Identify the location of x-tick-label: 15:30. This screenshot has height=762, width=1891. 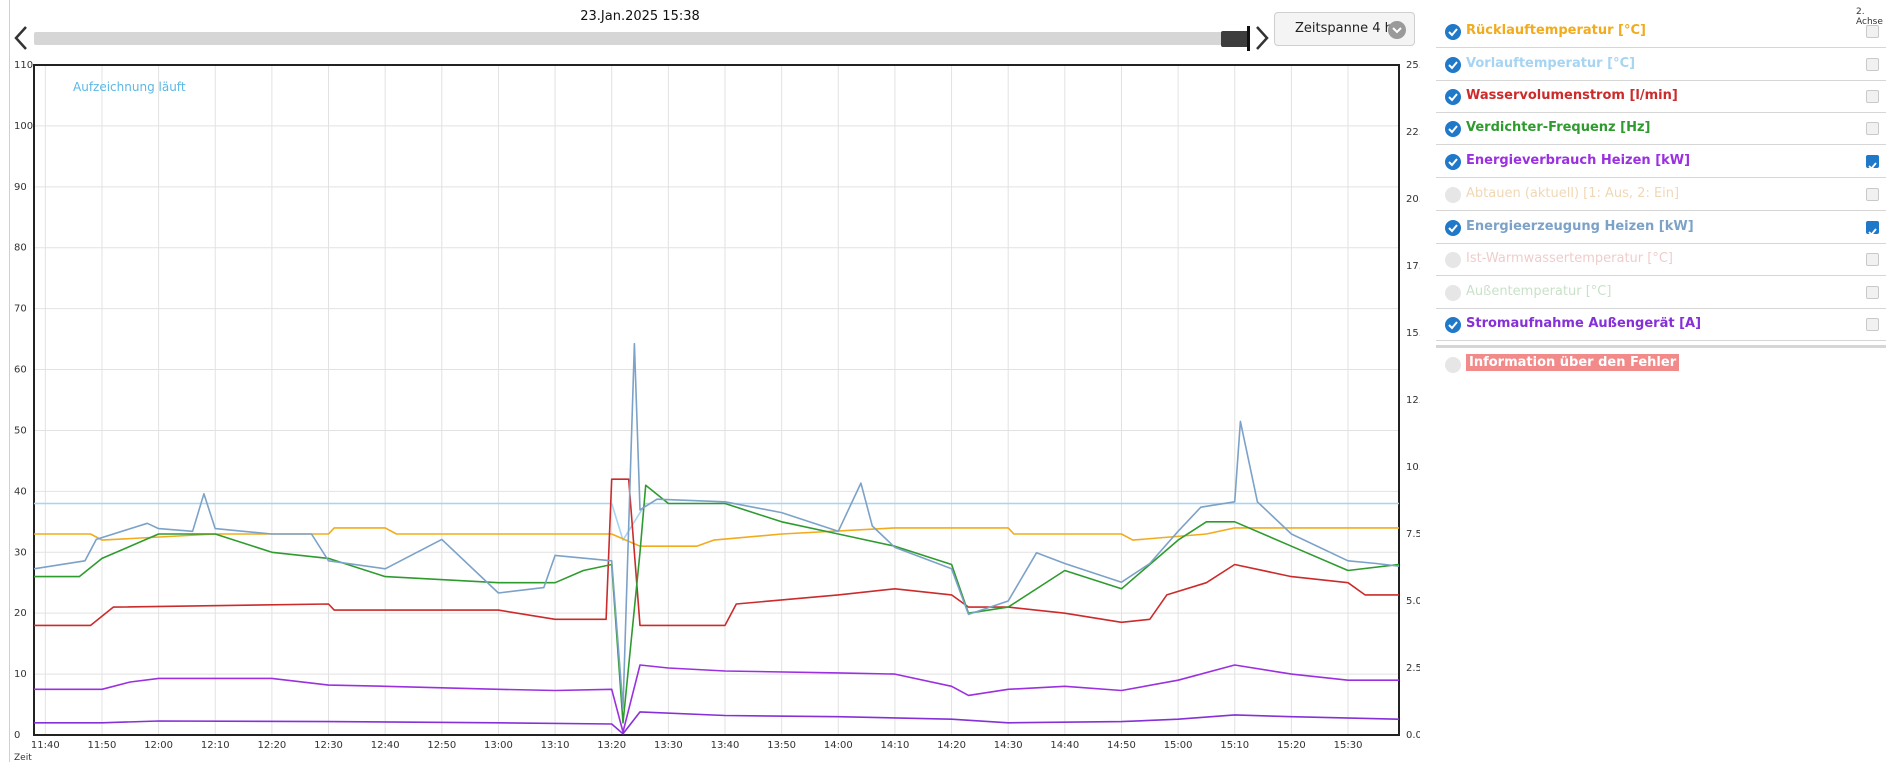
(1348, 745).